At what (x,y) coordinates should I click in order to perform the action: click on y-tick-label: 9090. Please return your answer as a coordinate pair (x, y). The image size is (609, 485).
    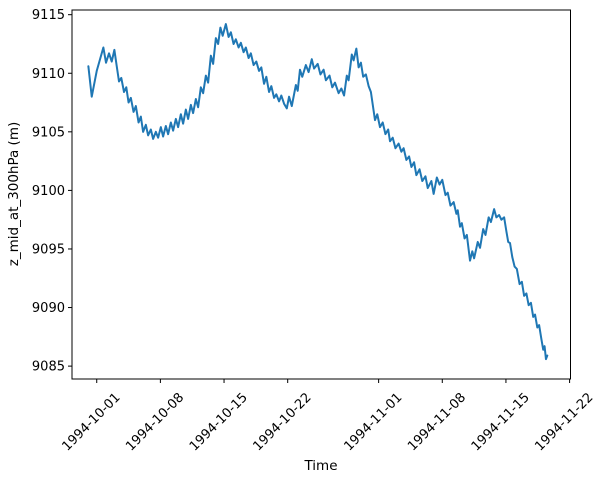
    Looking at the image, I should click on (48, 308).